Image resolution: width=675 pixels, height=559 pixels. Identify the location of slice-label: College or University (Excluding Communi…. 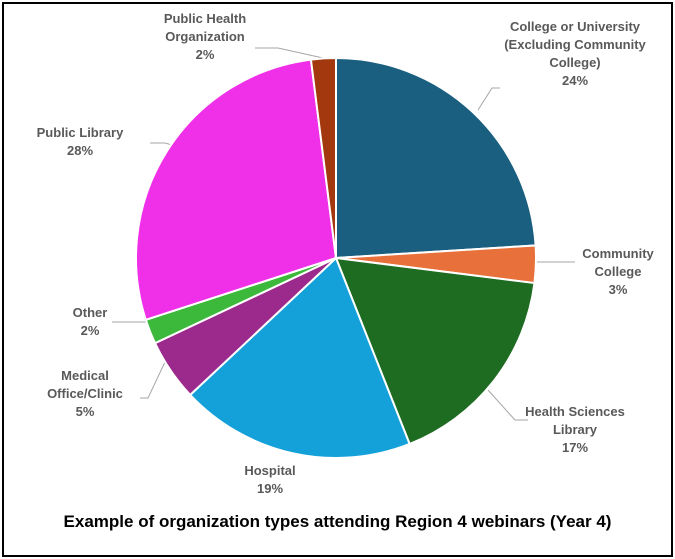
(575, 54).